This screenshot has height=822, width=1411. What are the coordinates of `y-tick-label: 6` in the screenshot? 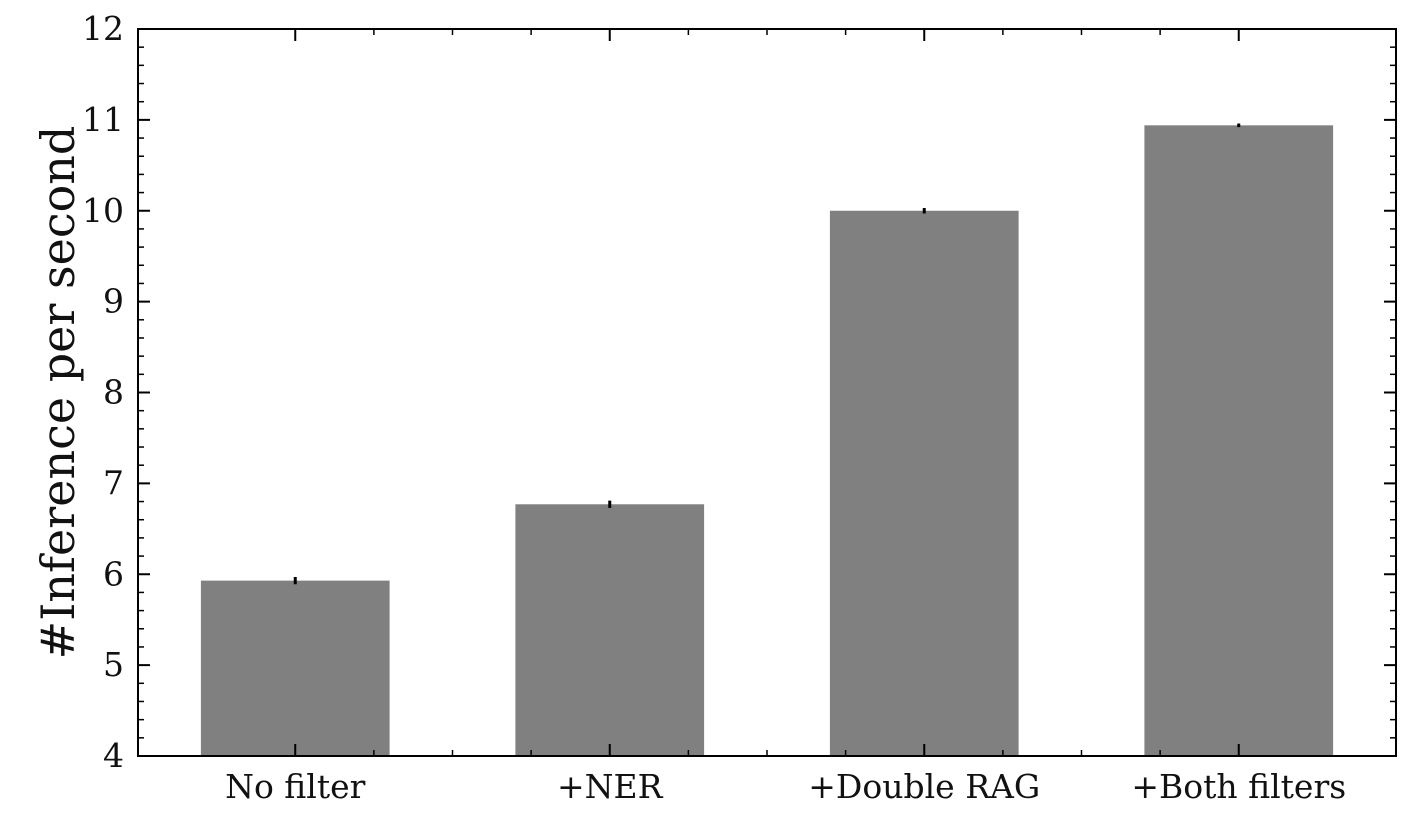 It's located at (113, 573).